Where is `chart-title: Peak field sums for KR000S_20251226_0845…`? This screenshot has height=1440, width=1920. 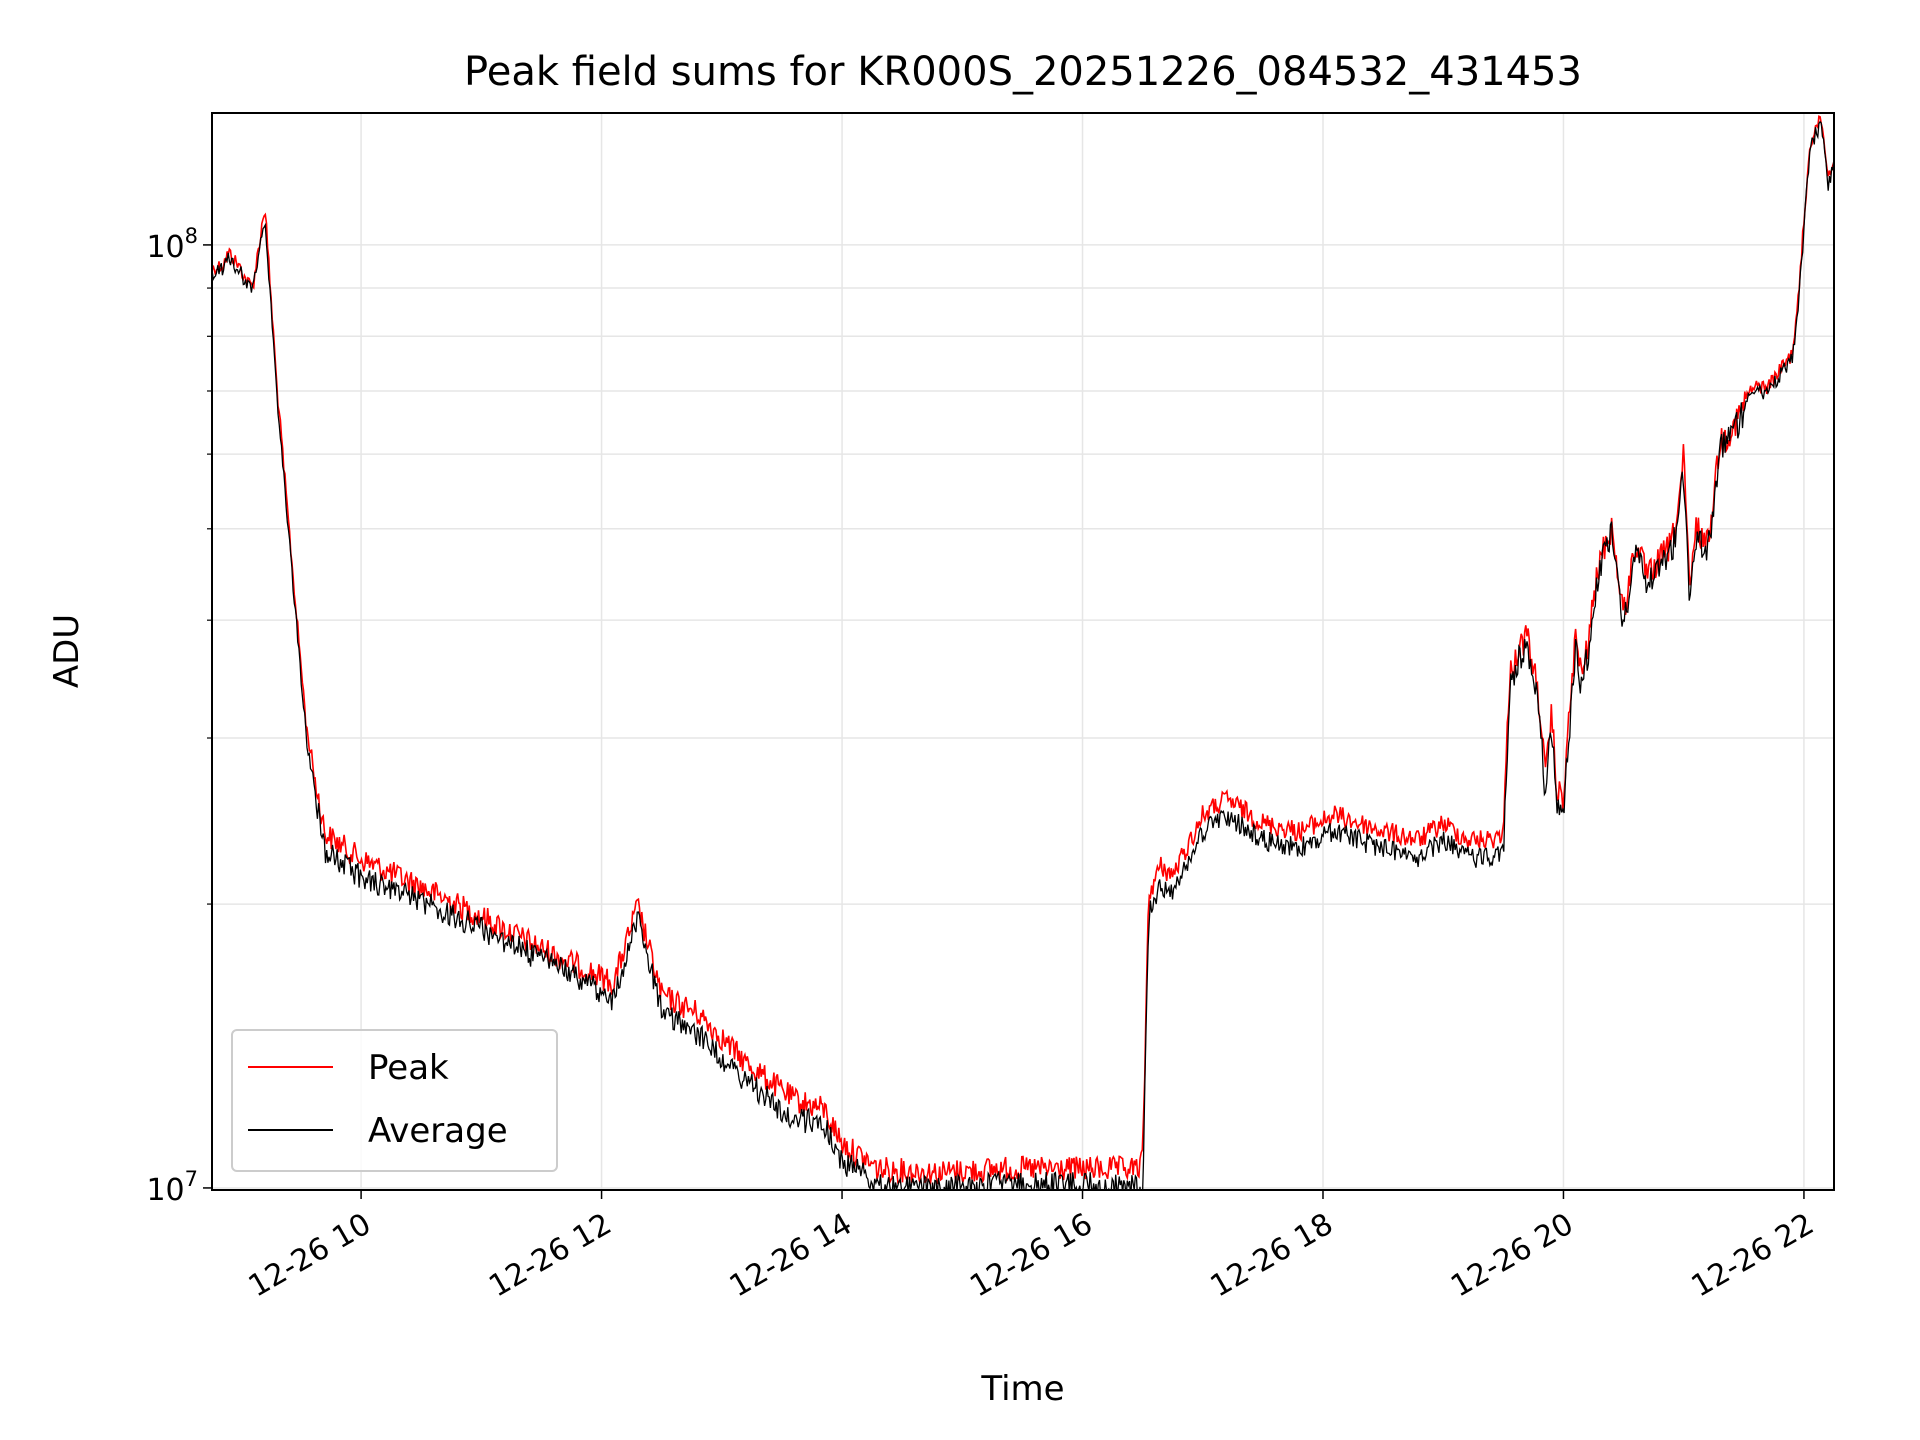 chart-title: Peak field sums for KR000S_20251226_0845… is located at coordinates (1023, 72).